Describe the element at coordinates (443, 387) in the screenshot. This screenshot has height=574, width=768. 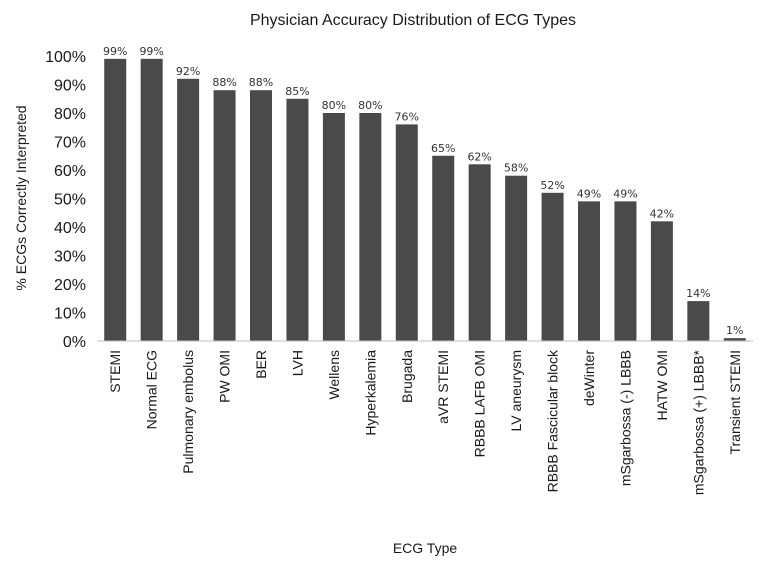
I see `x-tick-label: aVR STEMI` at that location.